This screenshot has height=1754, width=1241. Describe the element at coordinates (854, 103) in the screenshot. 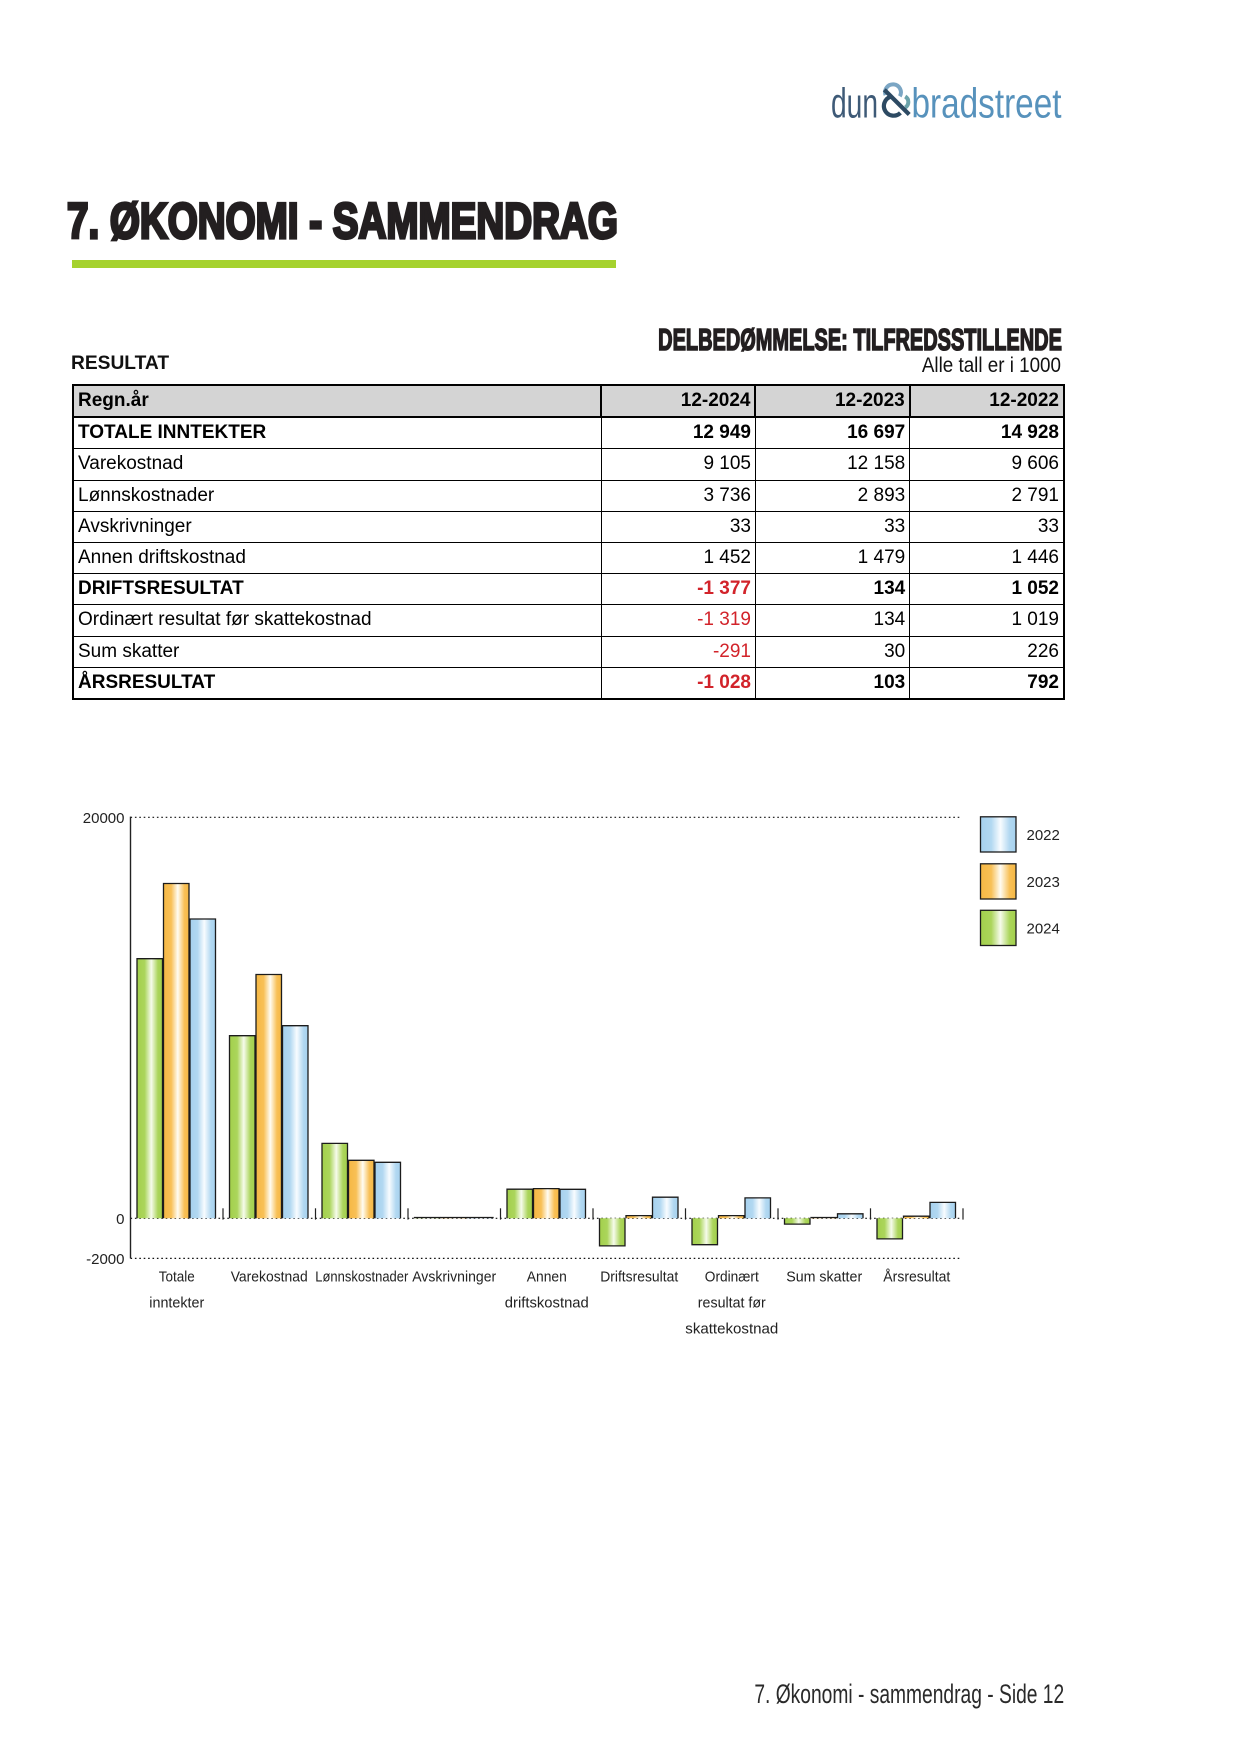

I see `svg-text: dun` at that location.